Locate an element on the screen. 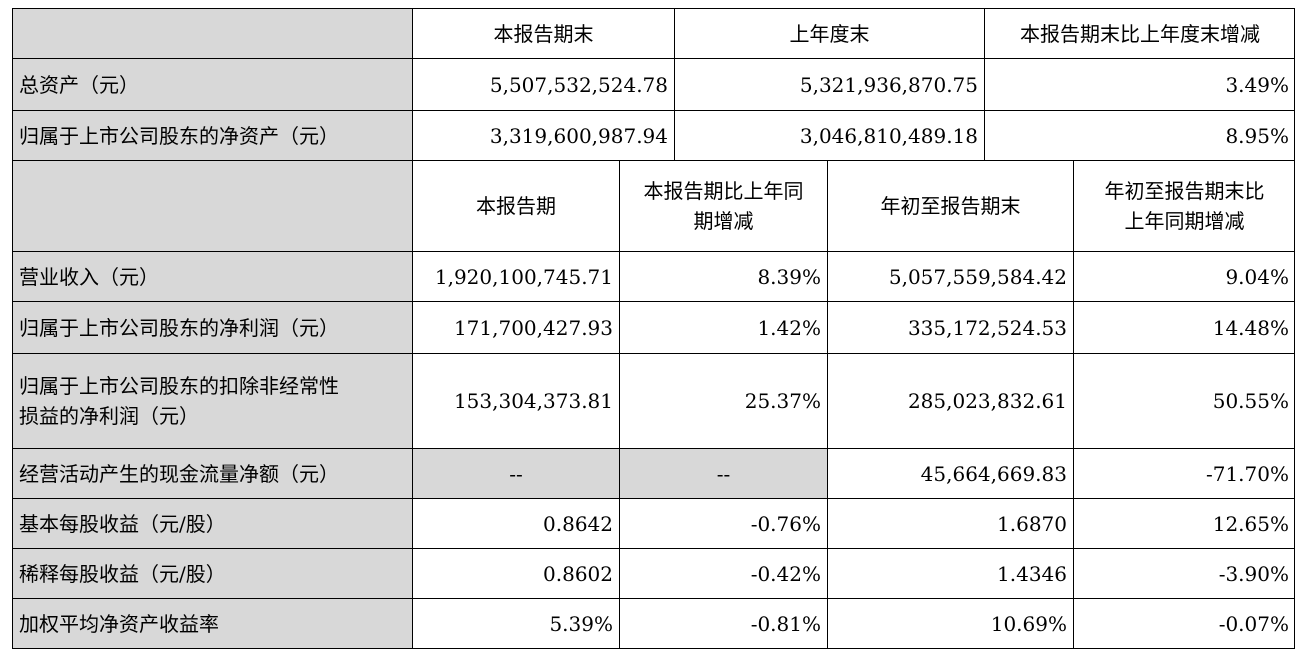  cell-net-profit-period-change: 1.42% is located at coordinates (723, 327).